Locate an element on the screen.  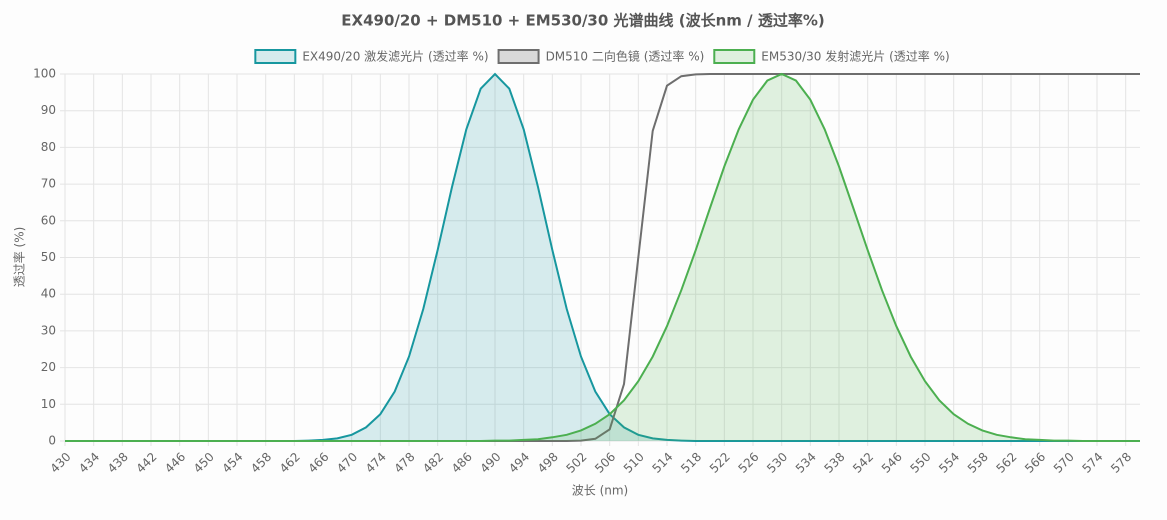
x-tick-label: 434 is located at coordinates (89, 463).